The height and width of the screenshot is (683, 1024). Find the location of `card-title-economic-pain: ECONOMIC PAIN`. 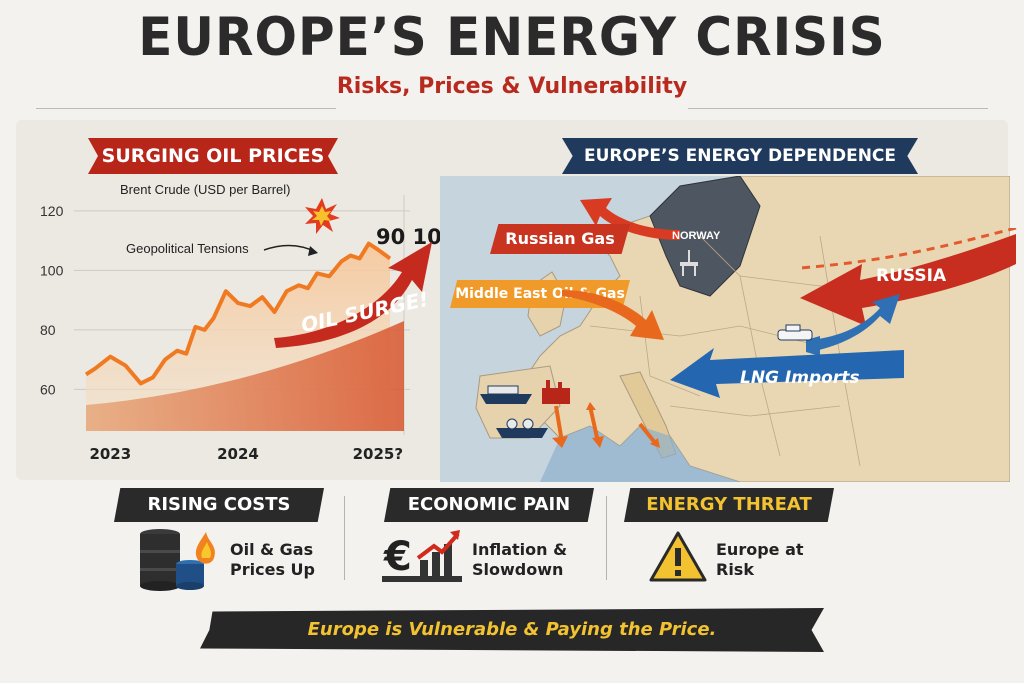

card-title-economic-pain: ECONOMIC PAIN is located at coordinates (489, 505).